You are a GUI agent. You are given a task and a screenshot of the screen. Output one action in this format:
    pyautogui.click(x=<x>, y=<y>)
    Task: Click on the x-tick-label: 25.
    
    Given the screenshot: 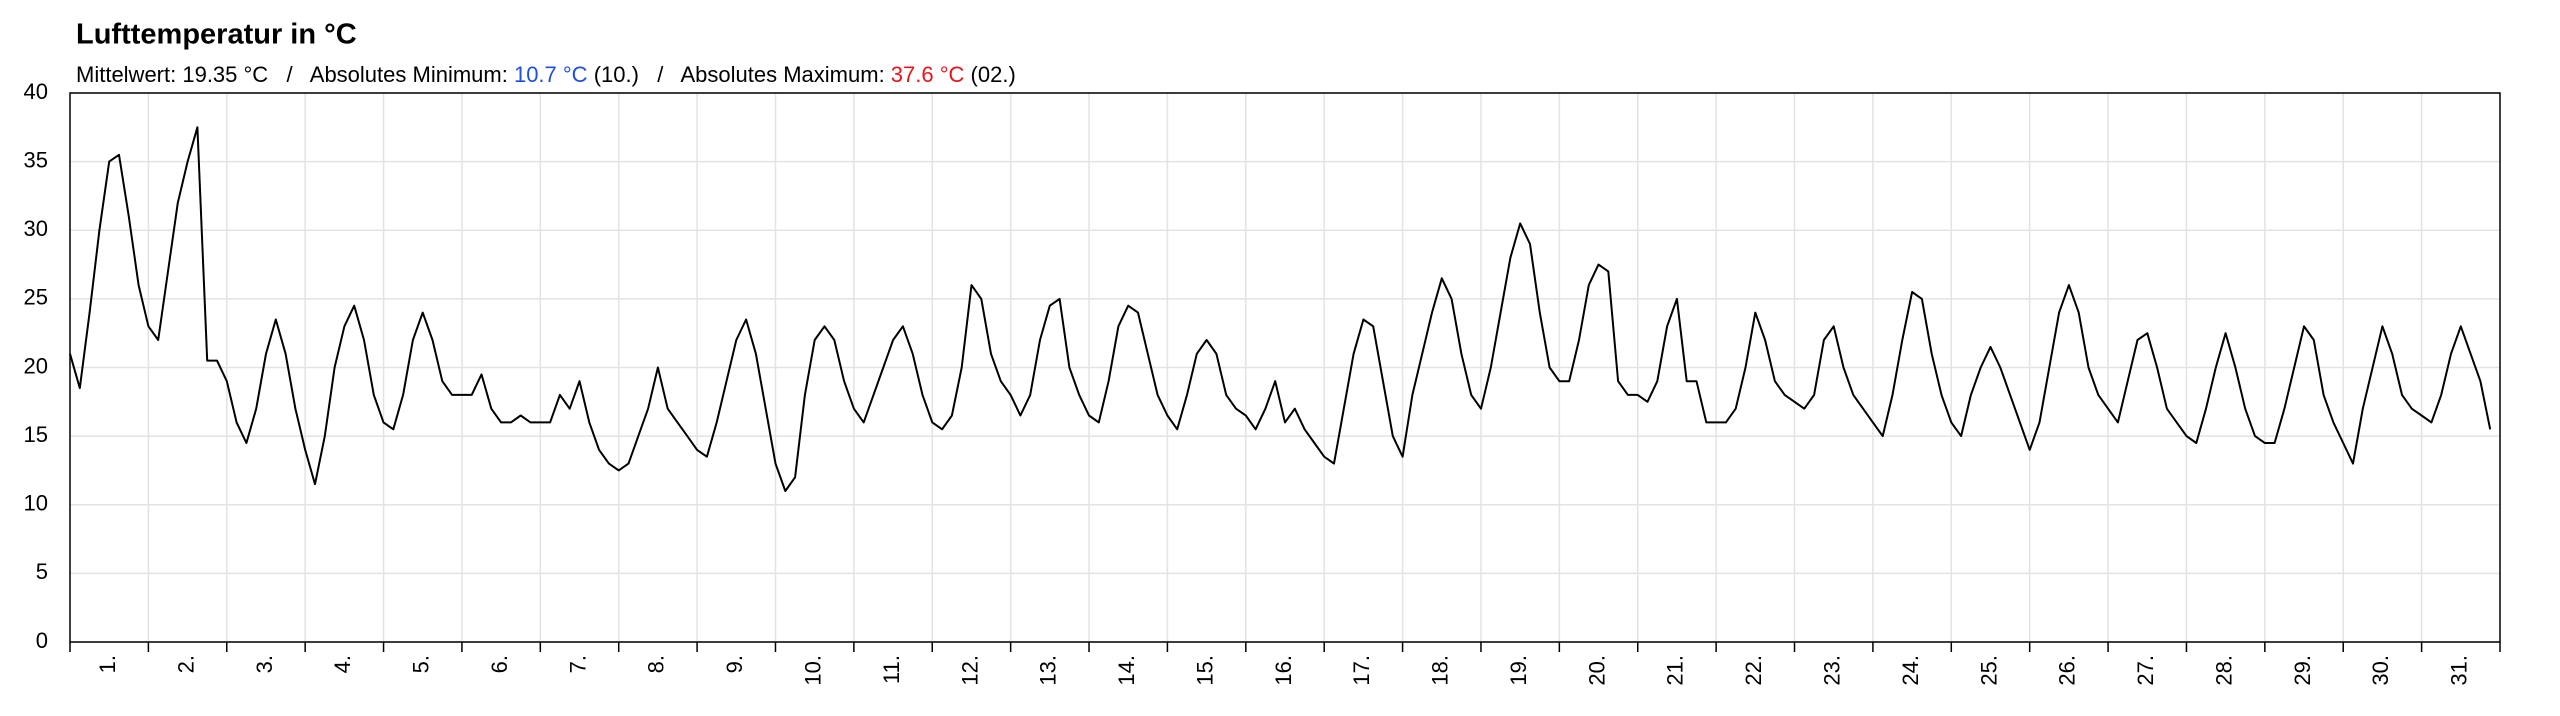 What is the action you would take?
    pyautogui.click(x=1988, y=670)
    